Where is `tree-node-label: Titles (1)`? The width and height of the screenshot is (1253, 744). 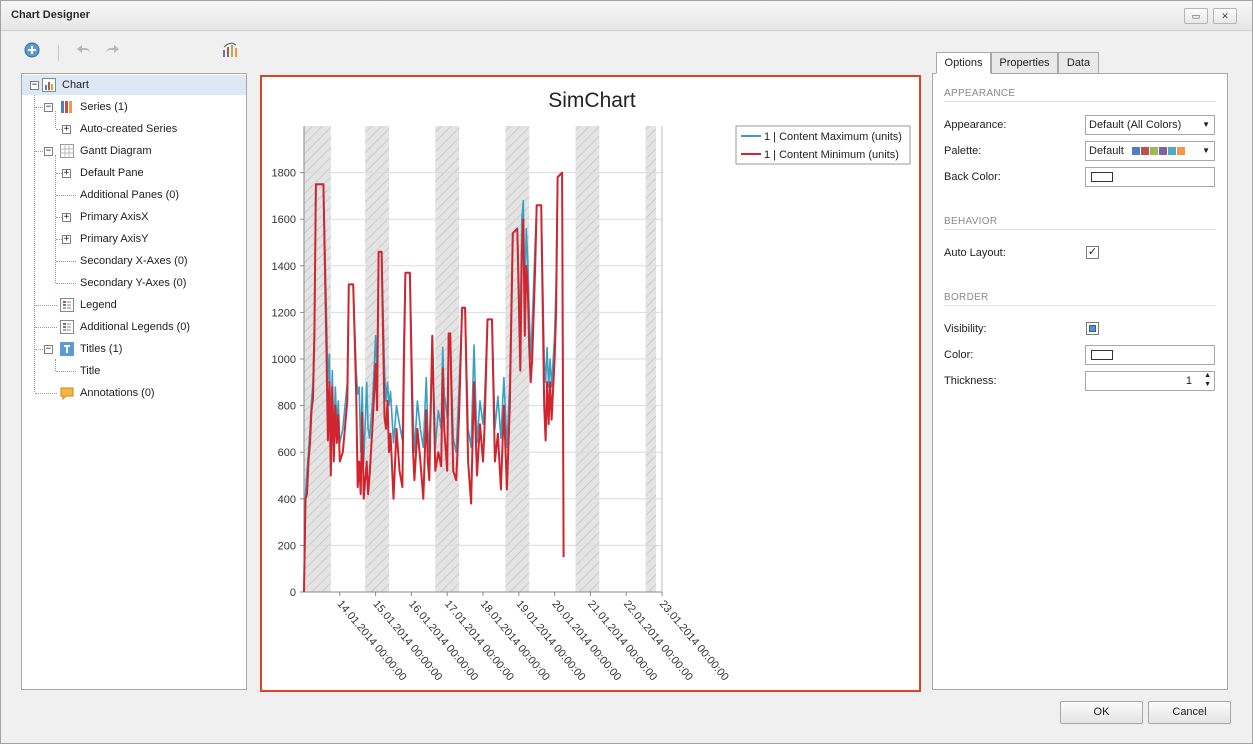
tree-node-label: Titles (1) is located at coordinates (101, 349).